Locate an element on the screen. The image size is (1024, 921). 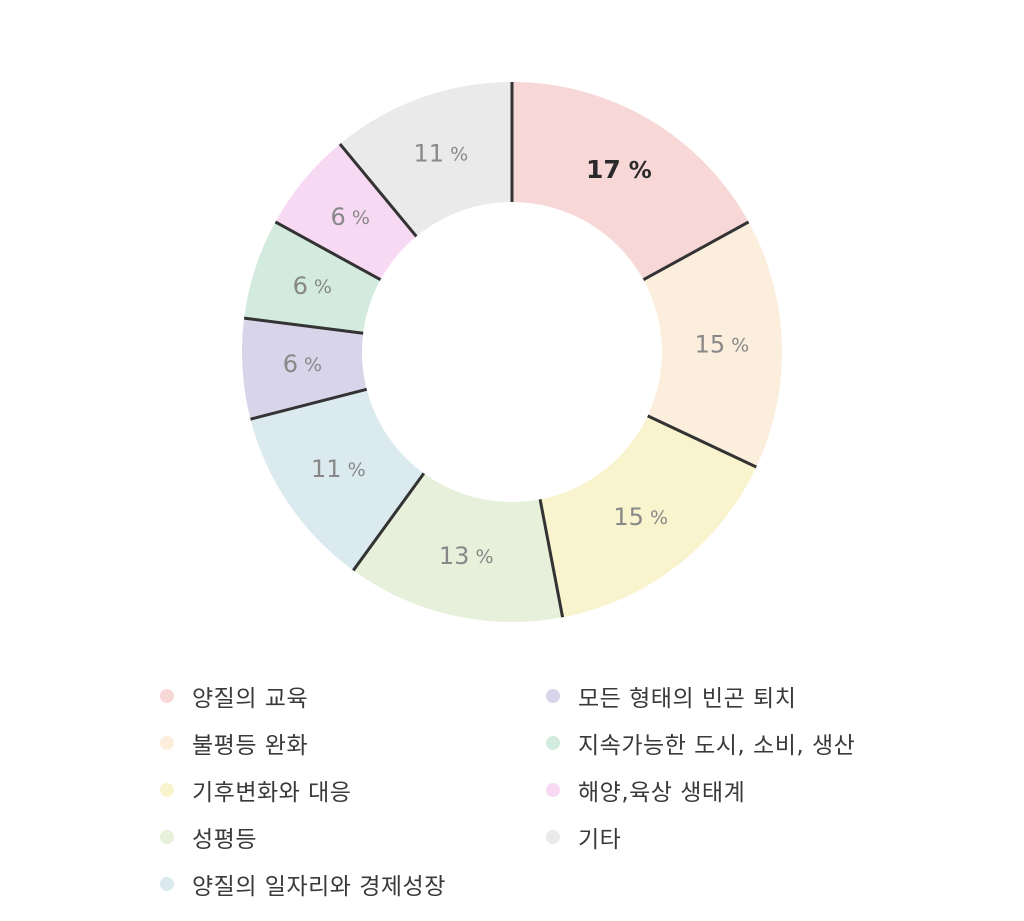
legend-label: 기타 is located at coordinates (600, 839).